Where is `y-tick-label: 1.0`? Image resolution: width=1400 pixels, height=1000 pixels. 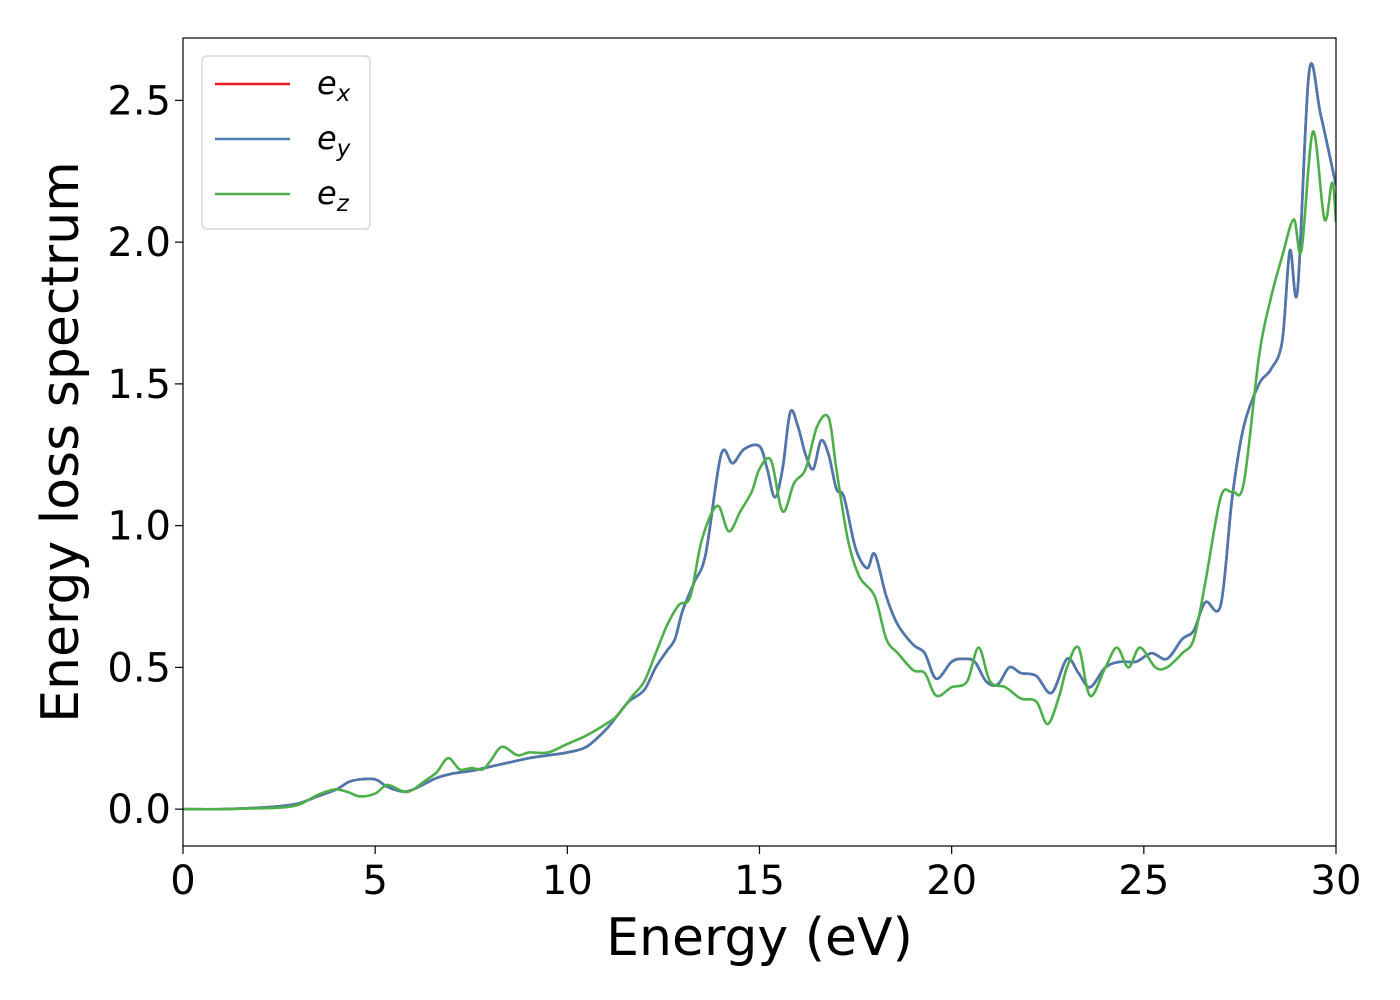
y-tick-label: 1.0 is located at coordinates (139, 527).